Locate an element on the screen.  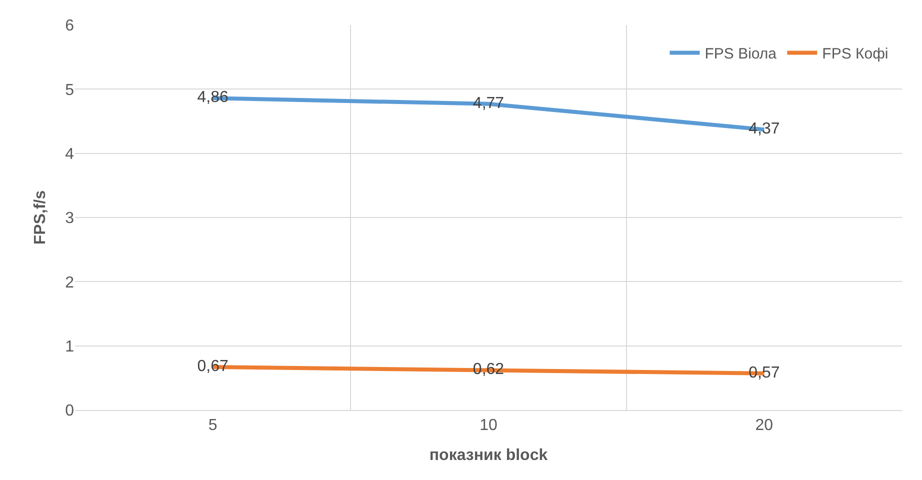
legend-label: FPS Кофі is located at coordinates (855, 54).